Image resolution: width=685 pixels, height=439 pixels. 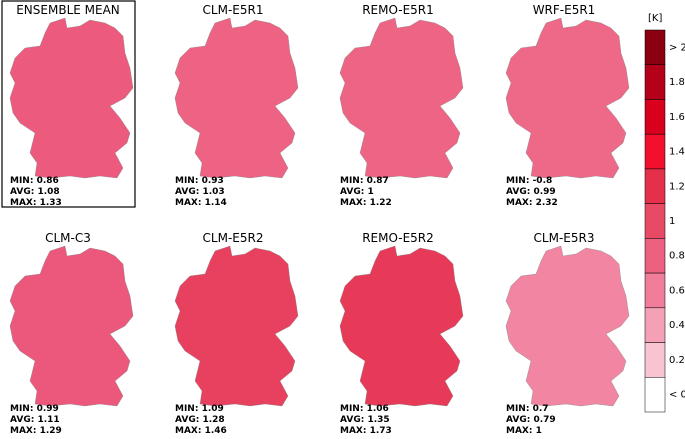 I want to click on stat-line: AVG: 0.79, so click(x=531, y=420).